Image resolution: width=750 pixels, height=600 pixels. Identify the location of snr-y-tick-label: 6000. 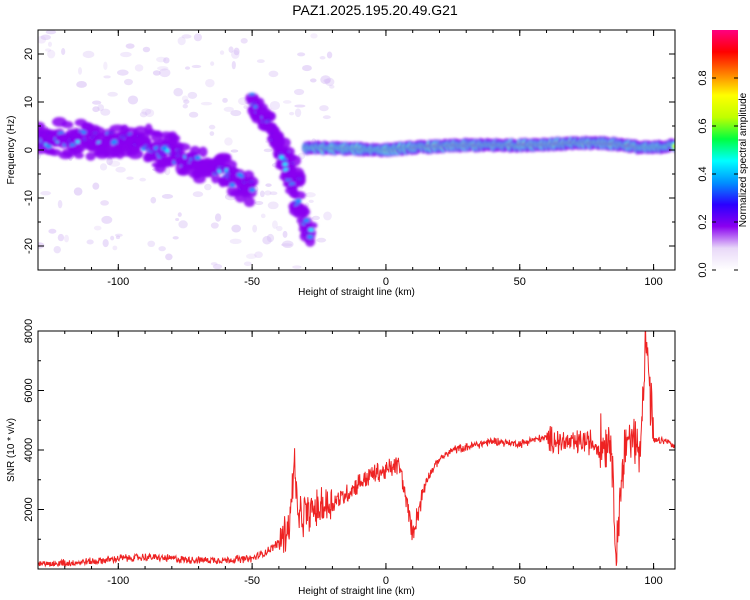
(29, 390).